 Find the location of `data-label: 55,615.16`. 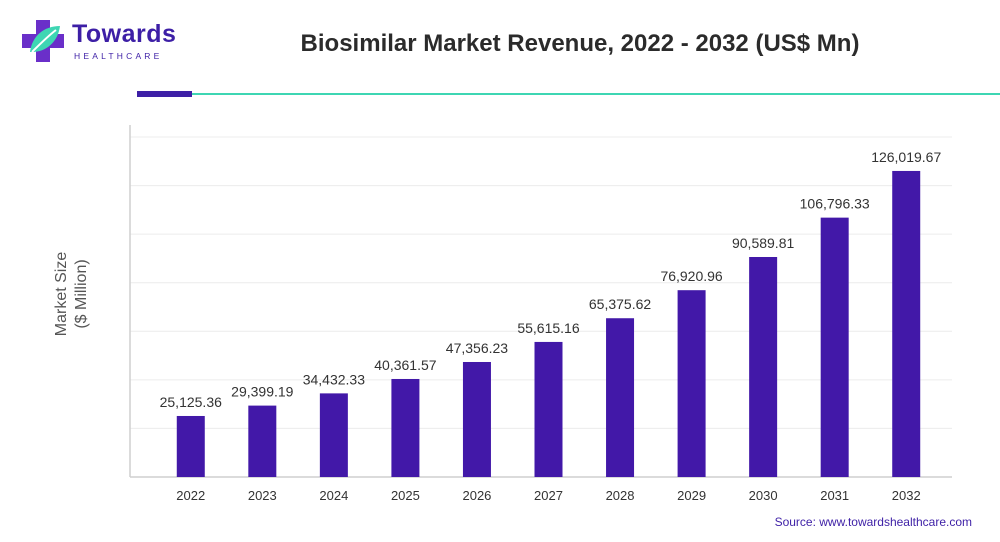

data-label: 55,615.16 is located at coordinates (548, 328).